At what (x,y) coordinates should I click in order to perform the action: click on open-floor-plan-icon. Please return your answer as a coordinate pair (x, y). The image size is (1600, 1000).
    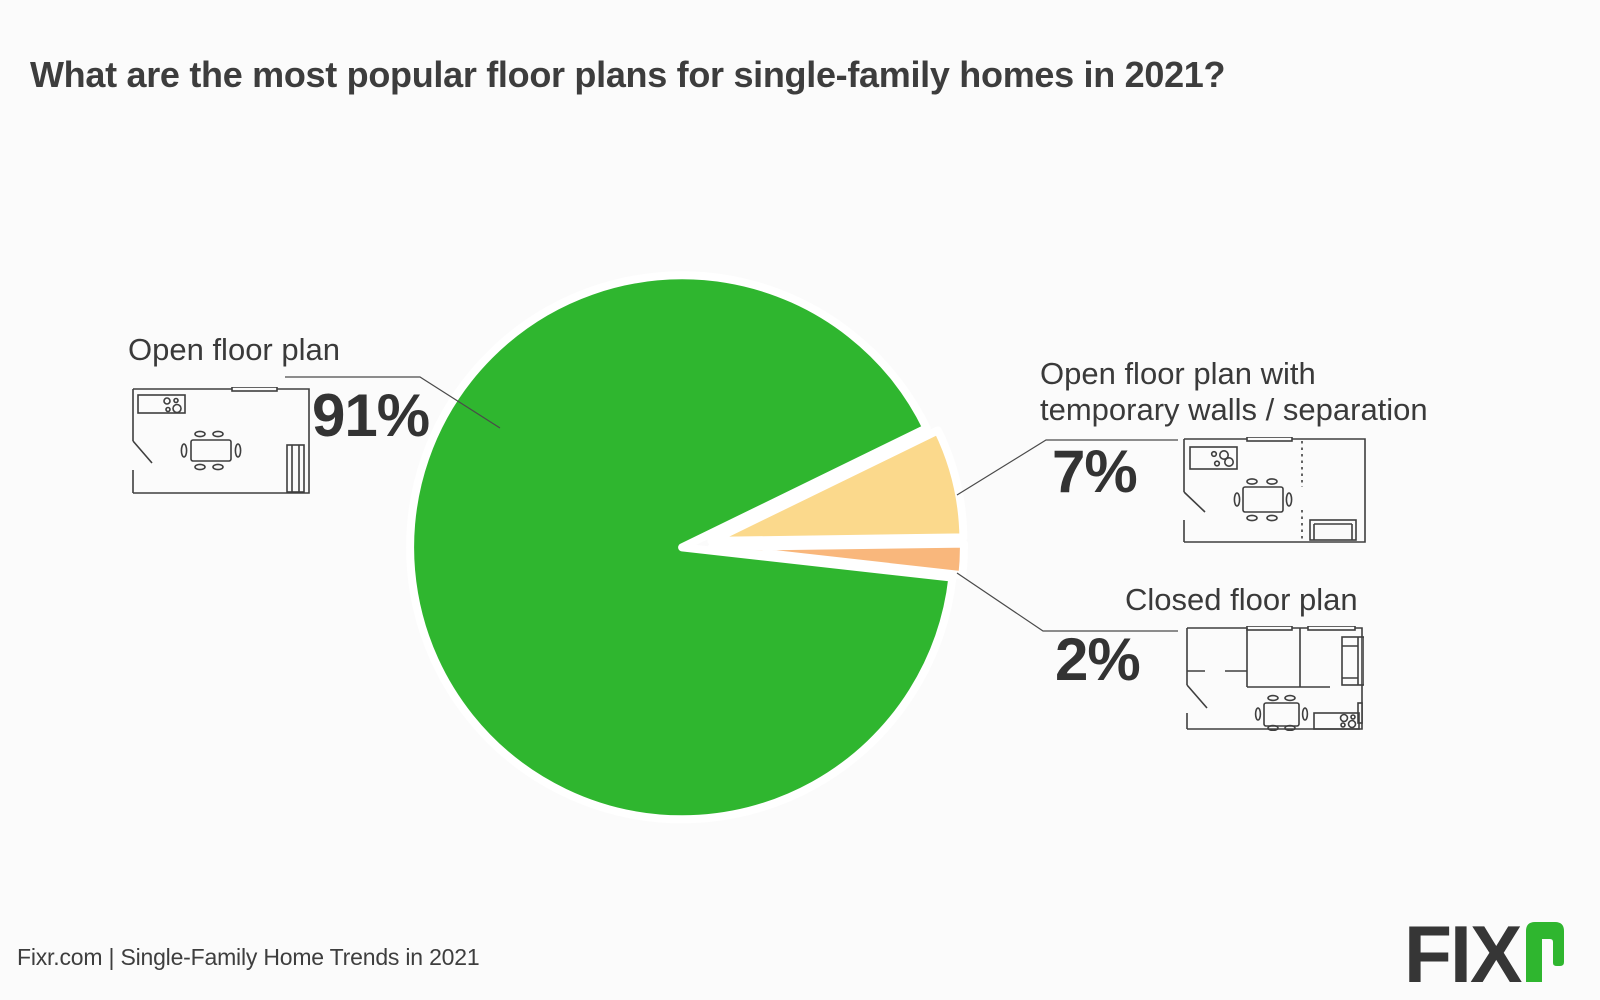
    Looking at the image, I should click on (221, 440).